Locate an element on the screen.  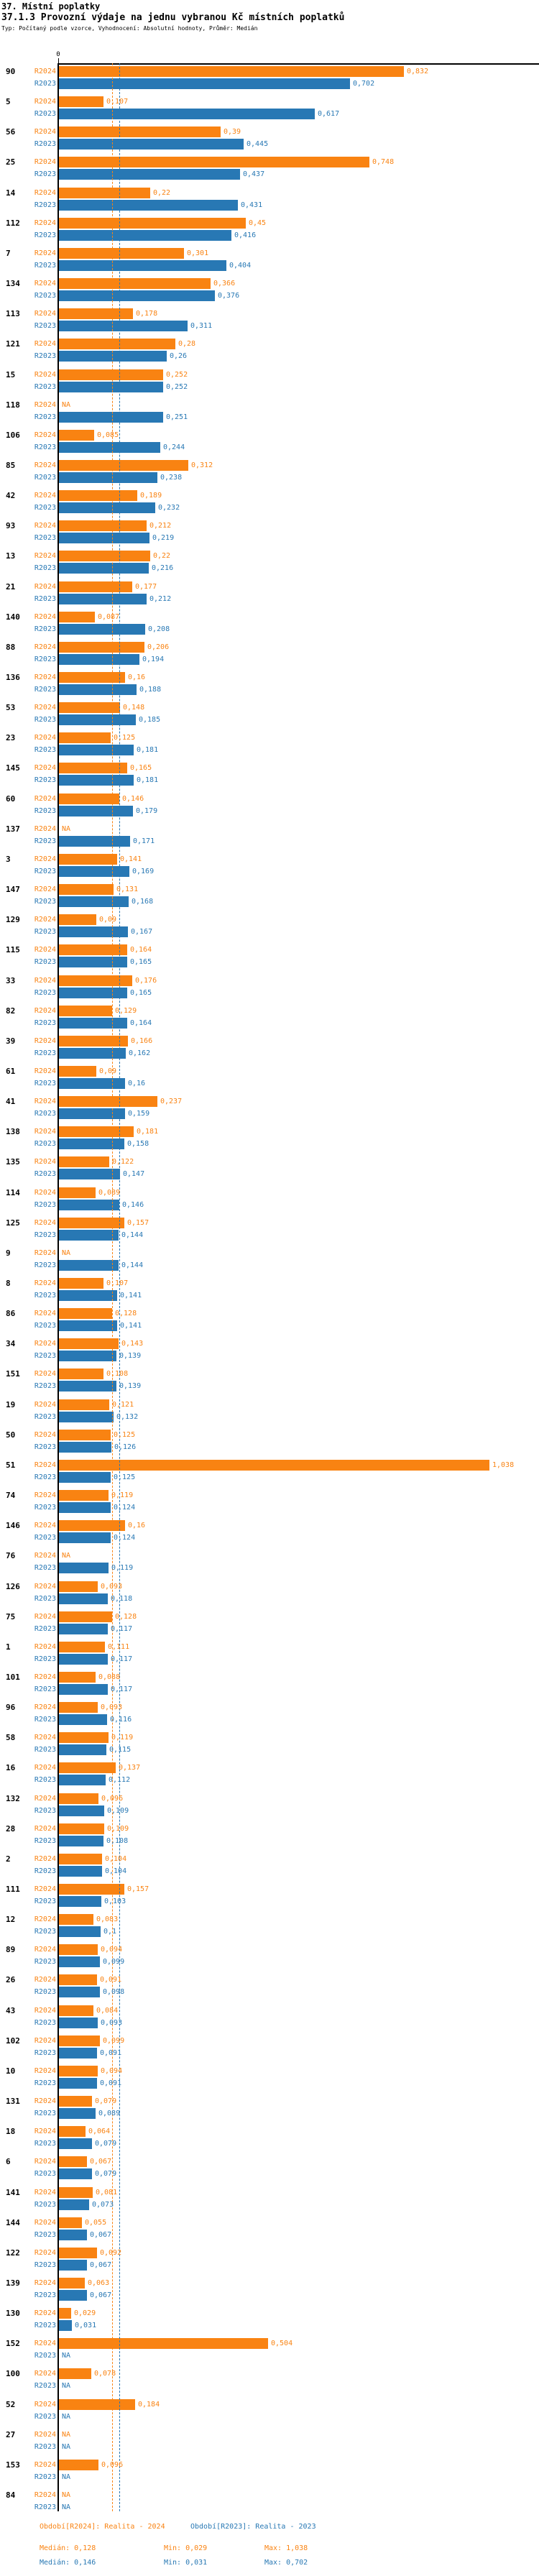
chart-row-group: 12 R2024 0,083 R2023 0,1 is located at coordinates (269, 1926).